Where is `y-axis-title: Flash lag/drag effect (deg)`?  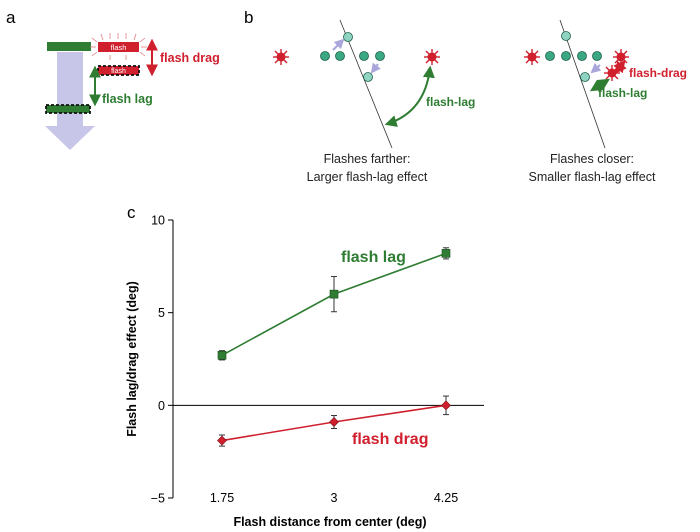
y-axis-title: Flash lag/drag effect (deg) is located at coordinates (132, 359).